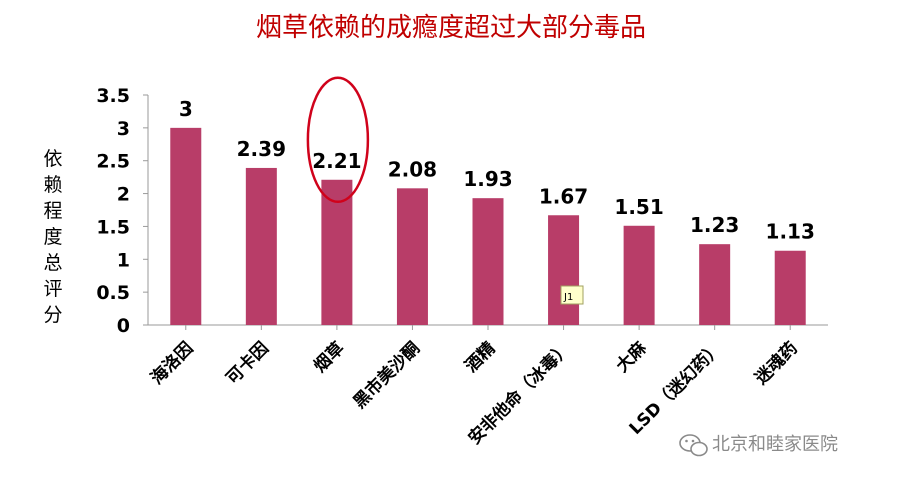  Describe the element at coordinates (113, 162) in the screenshot. I see `y-tick-label: 2.5` at that location.